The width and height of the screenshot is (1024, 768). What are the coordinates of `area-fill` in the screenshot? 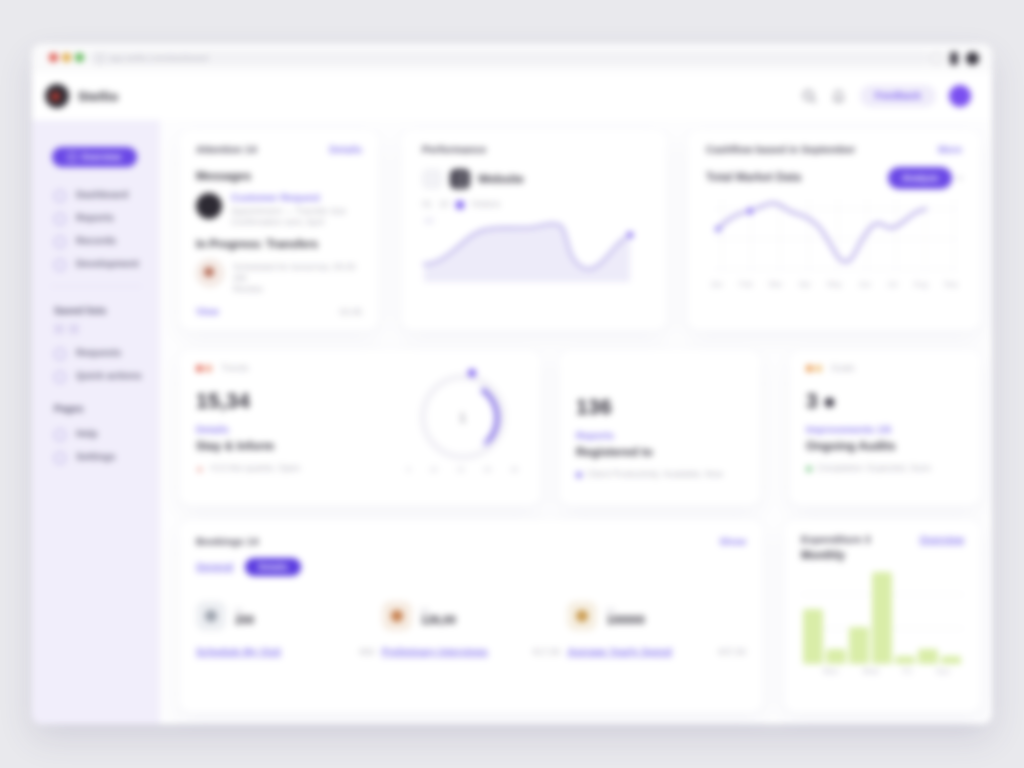 It's located at (527, 252).